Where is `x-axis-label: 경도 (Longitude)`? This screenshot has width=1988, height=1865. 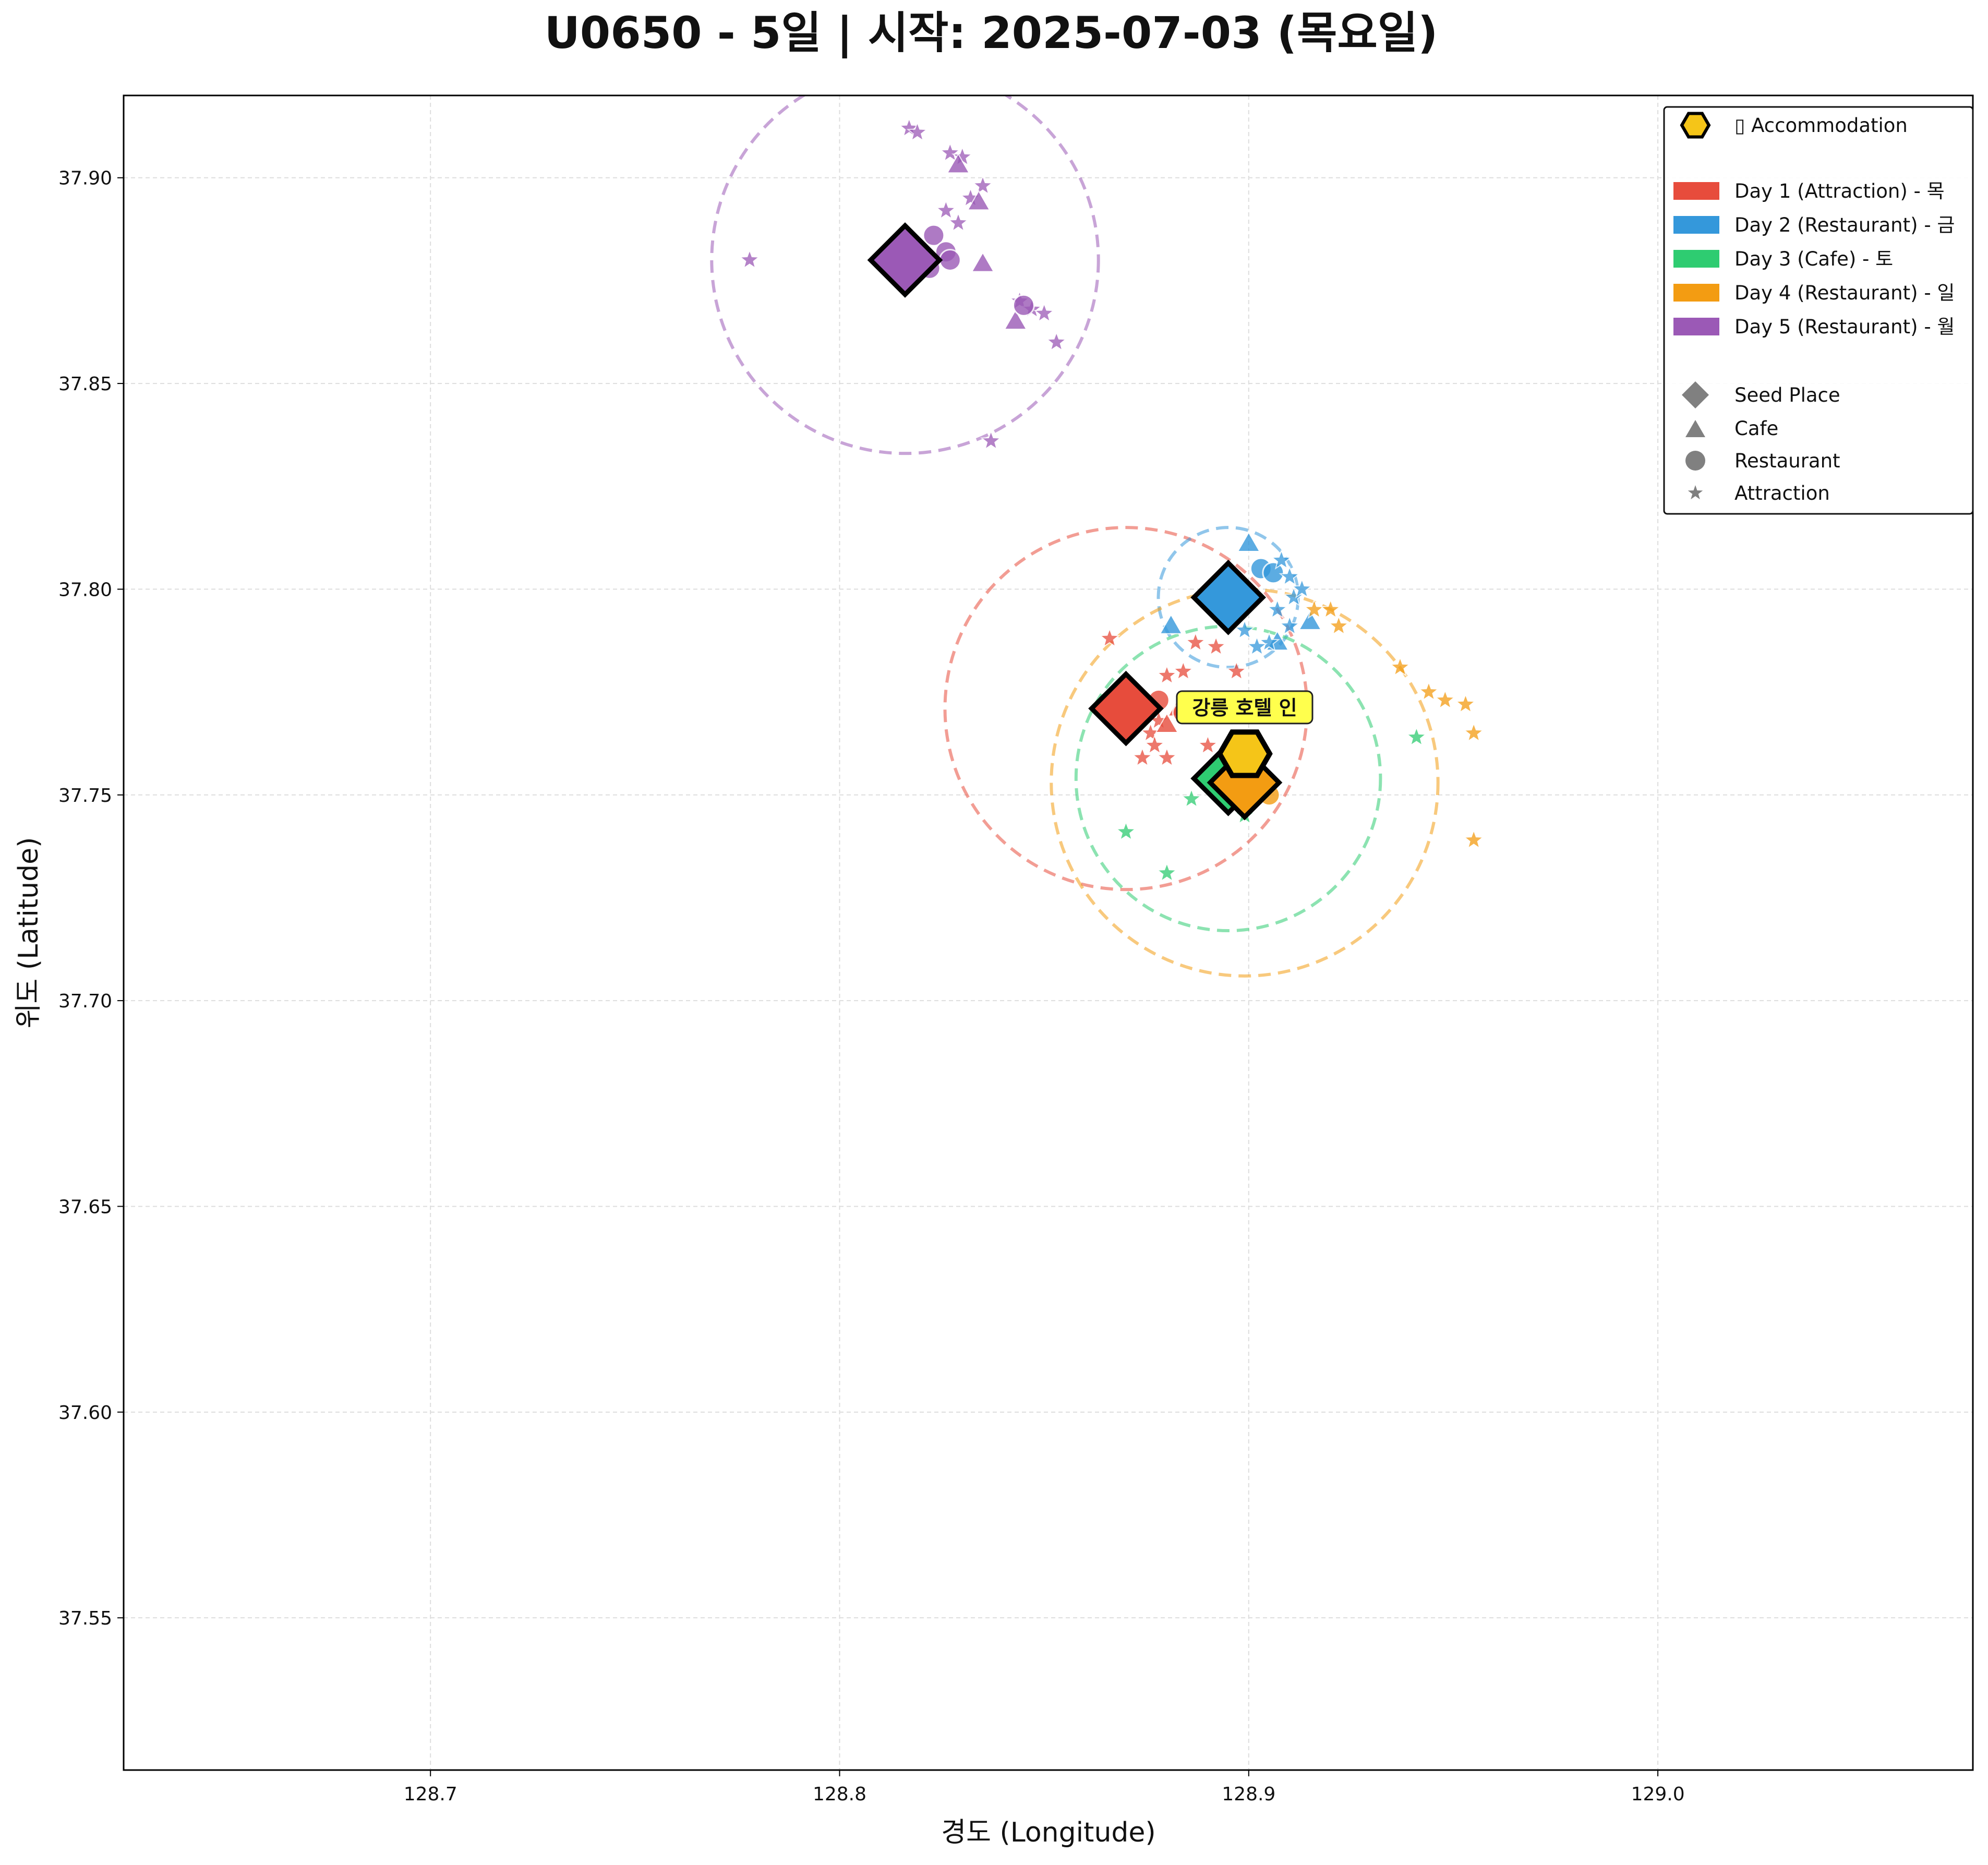
x-axis-label: 경도 (Longitude) is located at coordinates (1048, 1833).